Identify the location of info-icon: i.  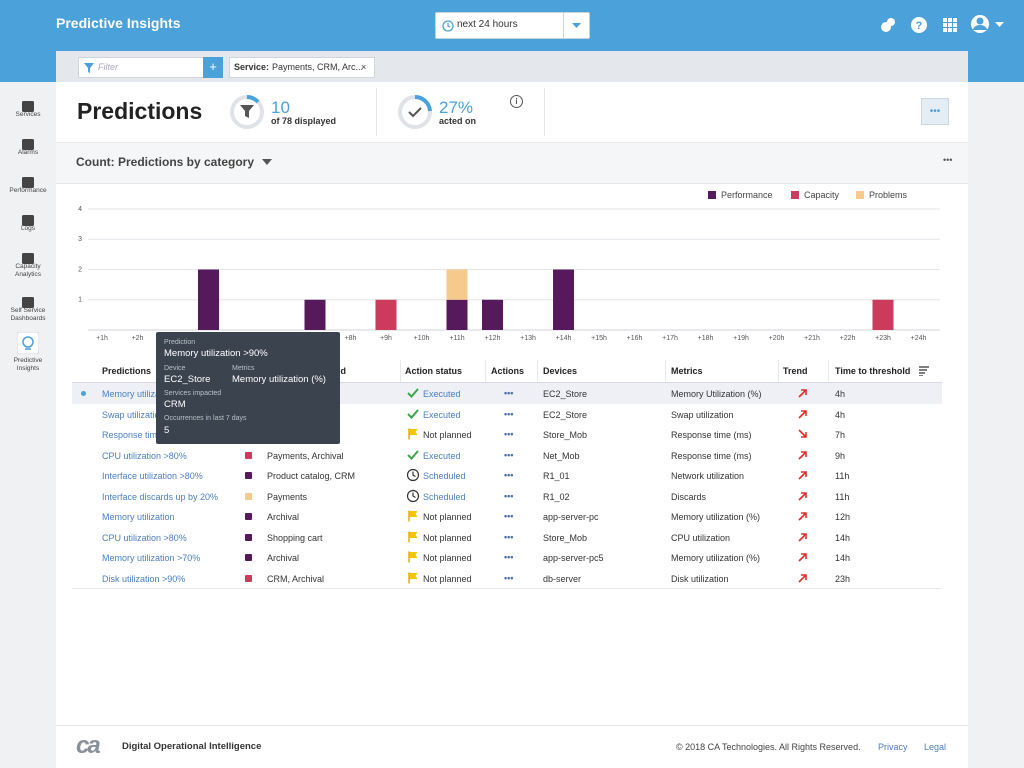
(516, 101).